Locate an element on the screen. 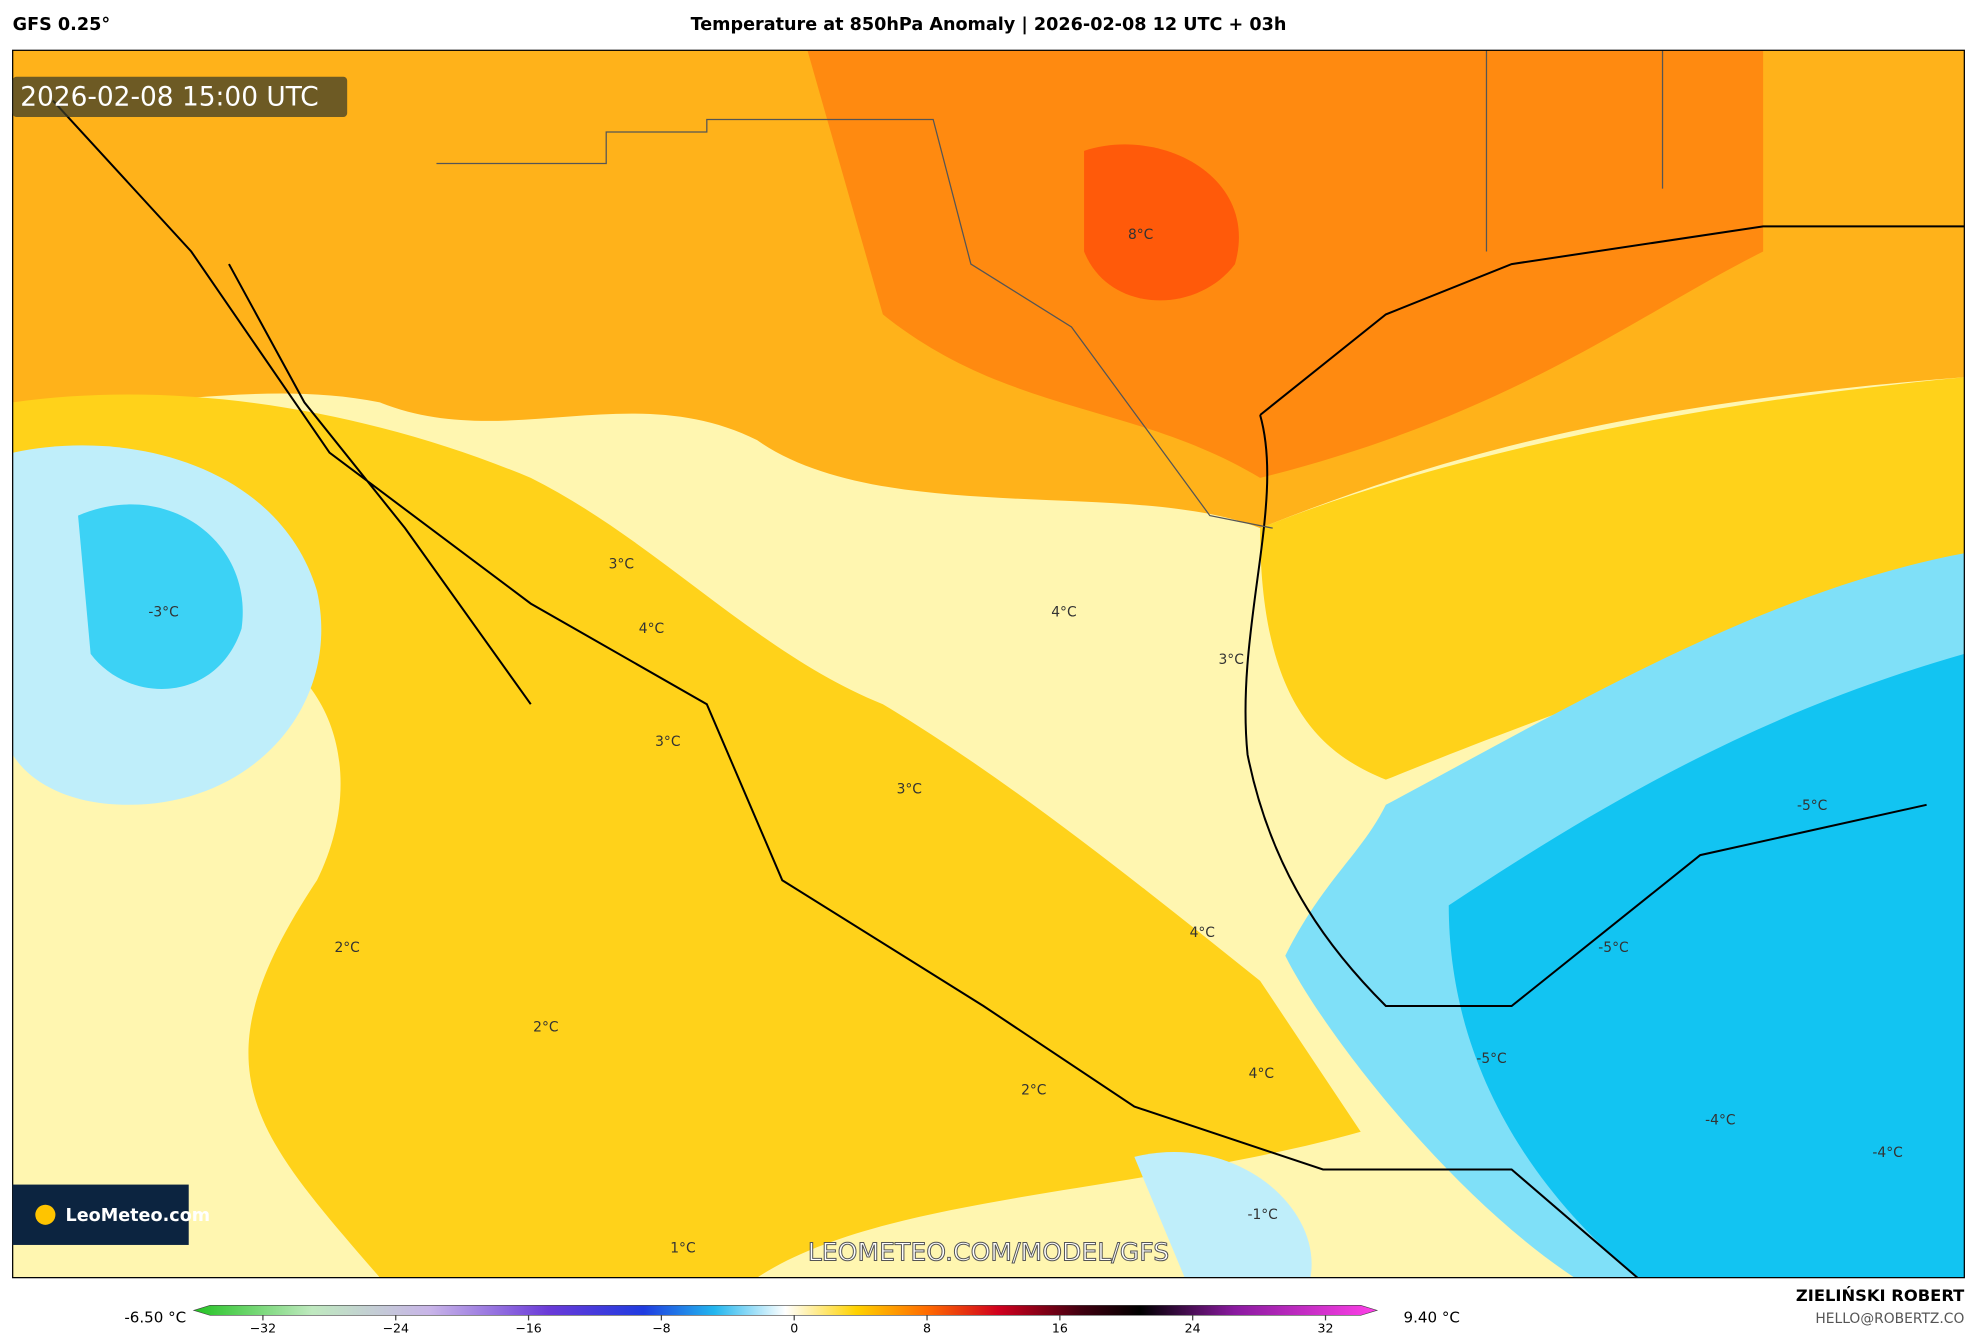 The image size is (1977, 1338). logo-sun is located at coordinates (45, 1214).